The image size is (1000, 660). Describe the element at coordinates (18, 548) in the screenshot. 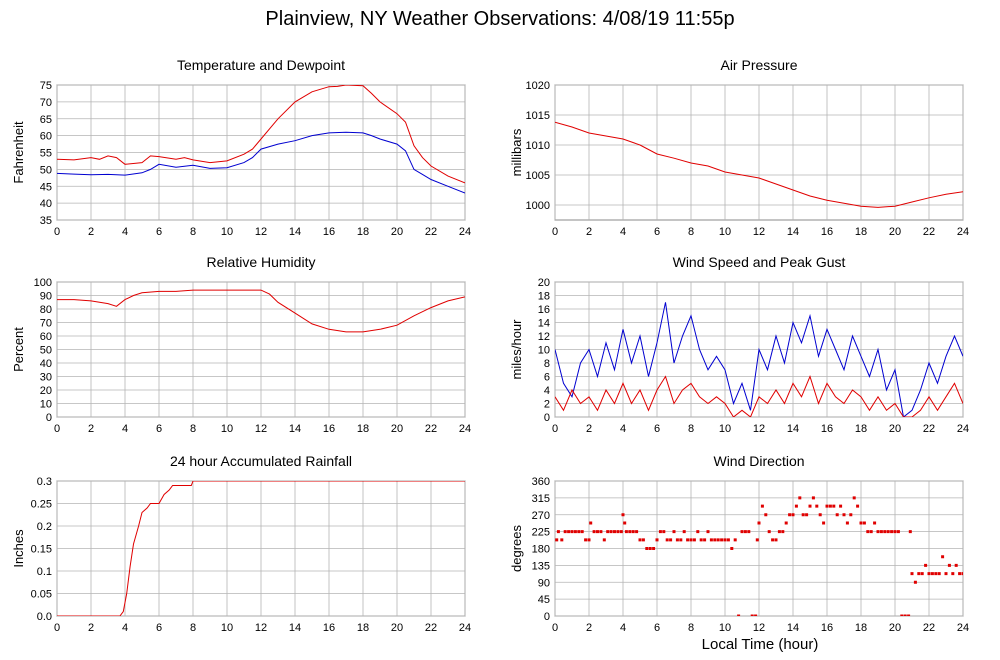

I see `y-axis-label: Inches` at that location.